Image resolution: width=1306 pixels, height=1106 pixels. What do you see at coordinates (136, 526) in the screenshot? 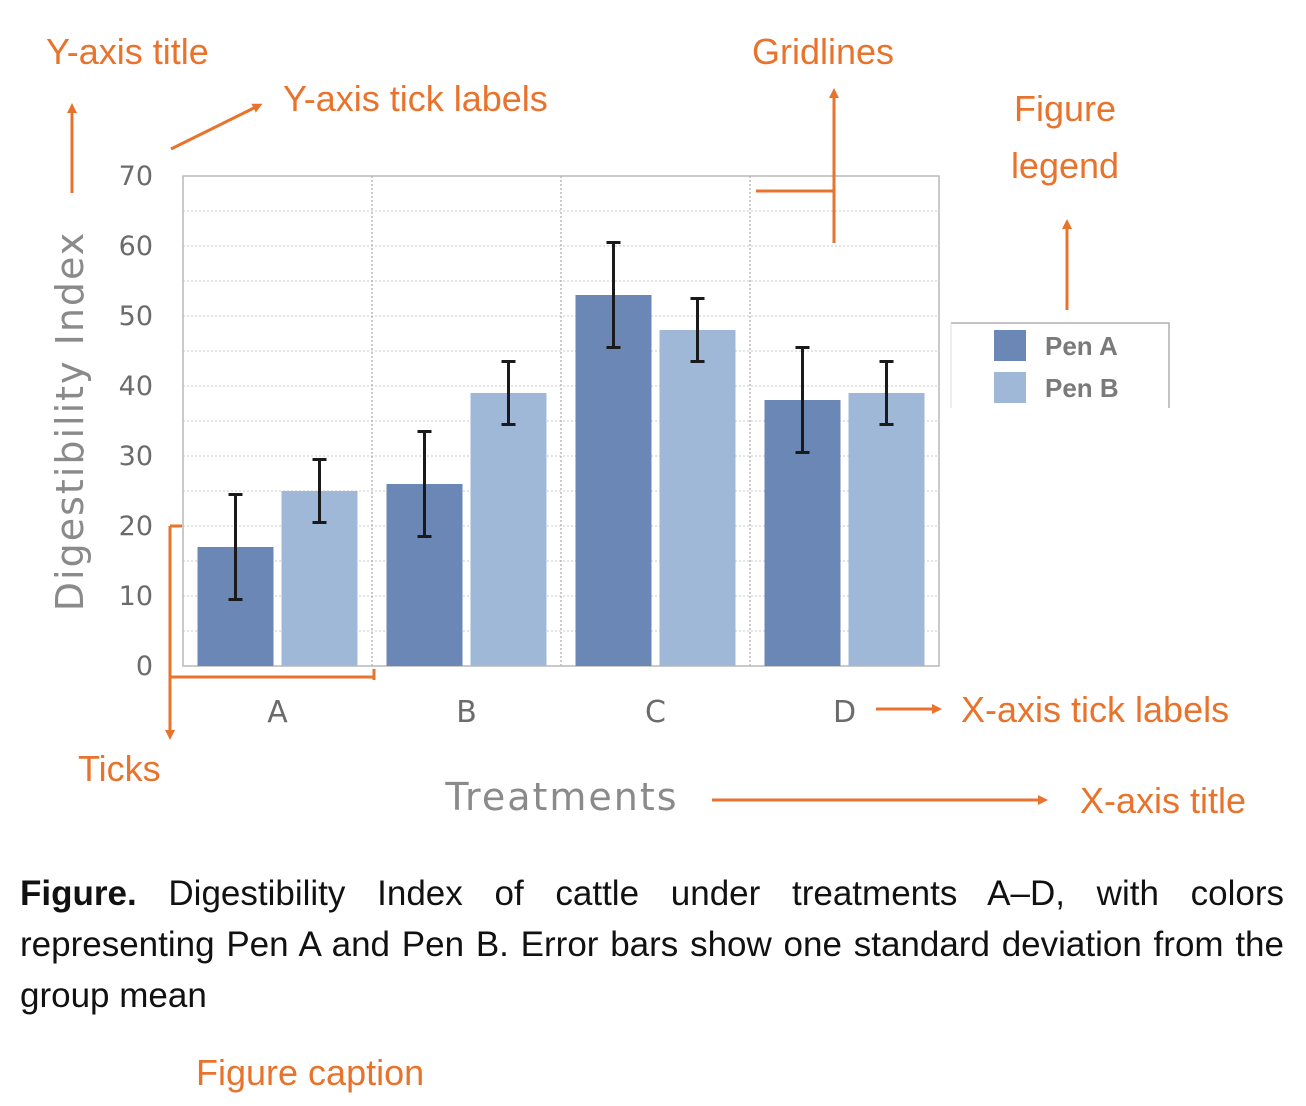
I see `y-tick-label: 20` at bounding box center [136, 526].